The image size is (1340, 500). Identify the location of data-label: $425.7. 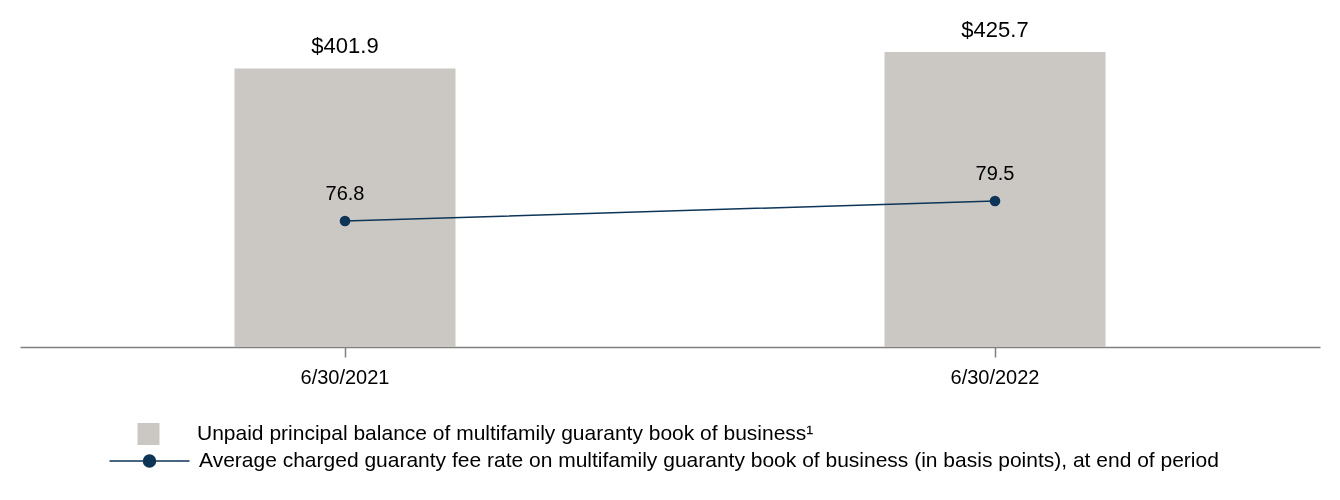
(995, 29).